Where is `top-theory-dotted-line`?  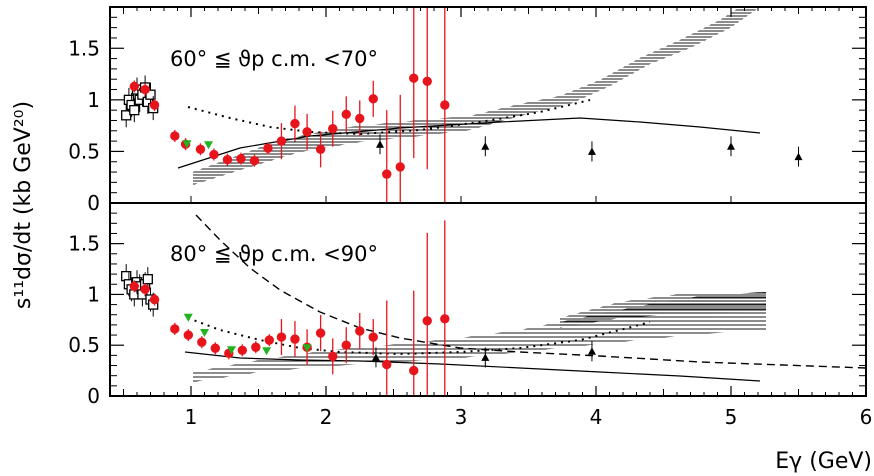
top-theory-dotted-line is located at coordinates (389, 117).